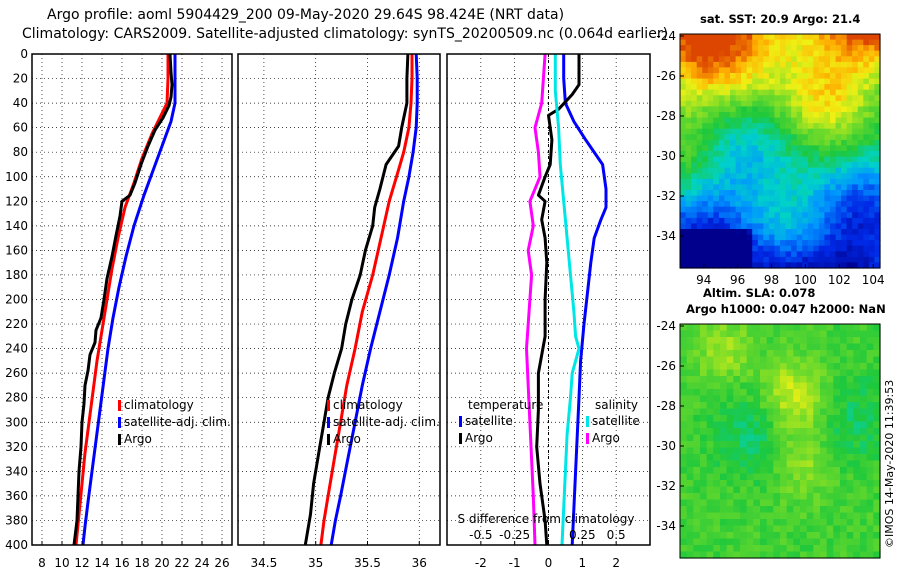  I want to click on salinity-legend-swatch, so click(328, 439).